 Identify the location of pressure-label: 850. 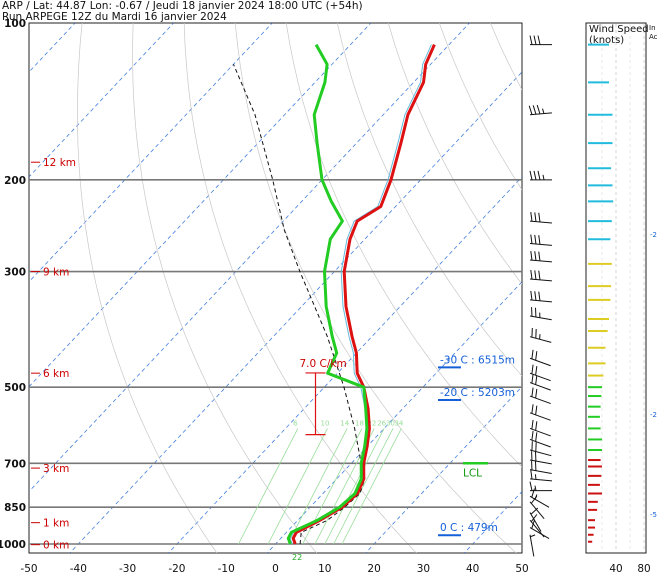
(15, 508).